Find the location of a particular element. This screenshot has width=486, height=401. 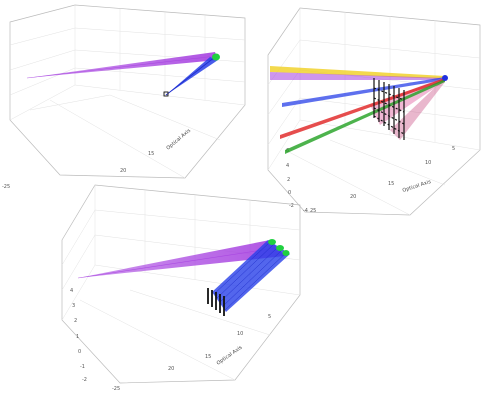

focus-blue is located at coordinates (445, 78).